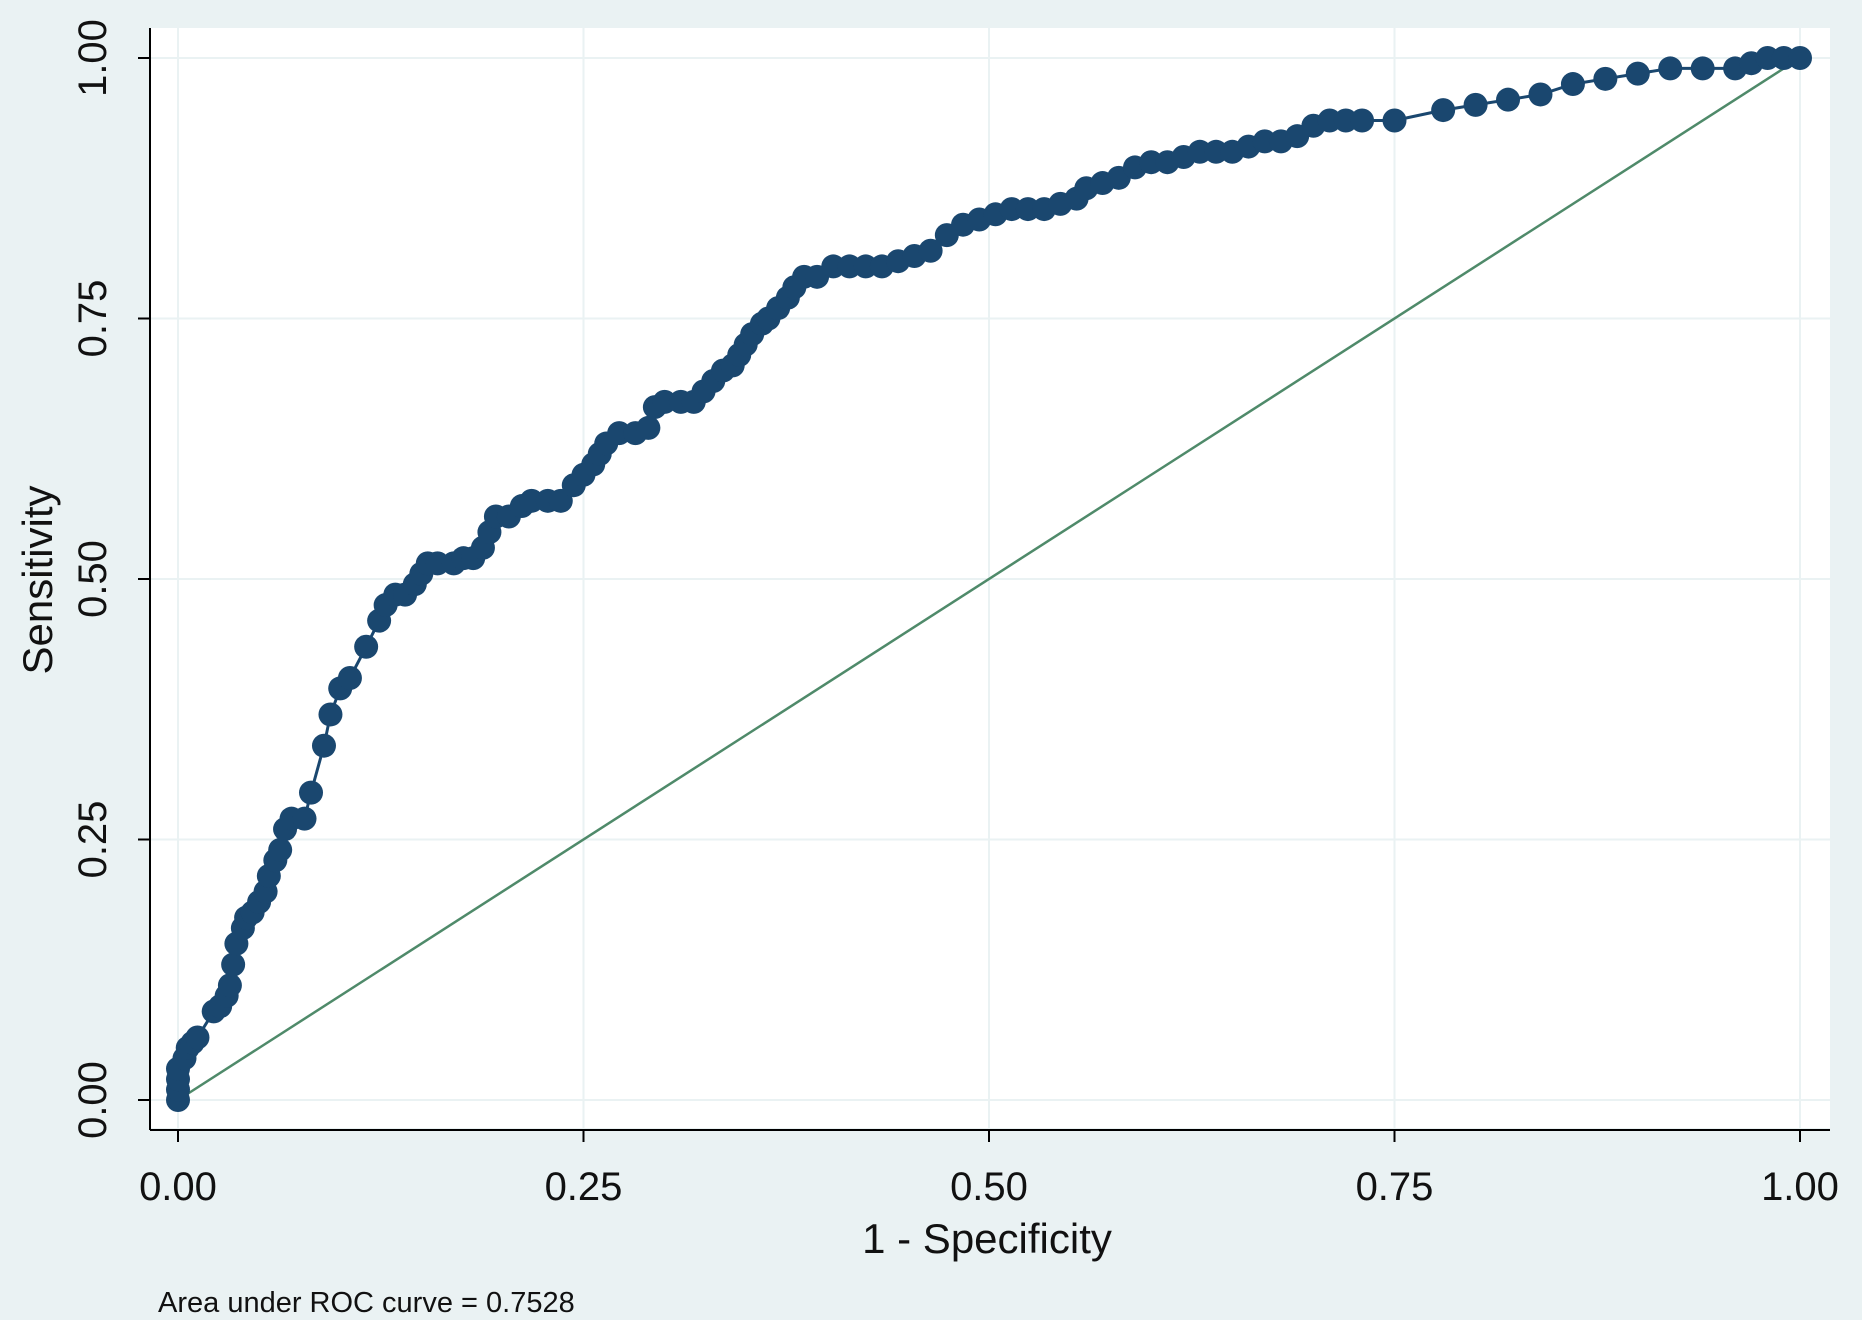 Image resolution: width=1862 pixels, height=1320 pixels. What do you see at coordinates (1395, 1187) in the screenshot?
I see `x-tick-label: 0.75` at bounding box center [1395, 1187].